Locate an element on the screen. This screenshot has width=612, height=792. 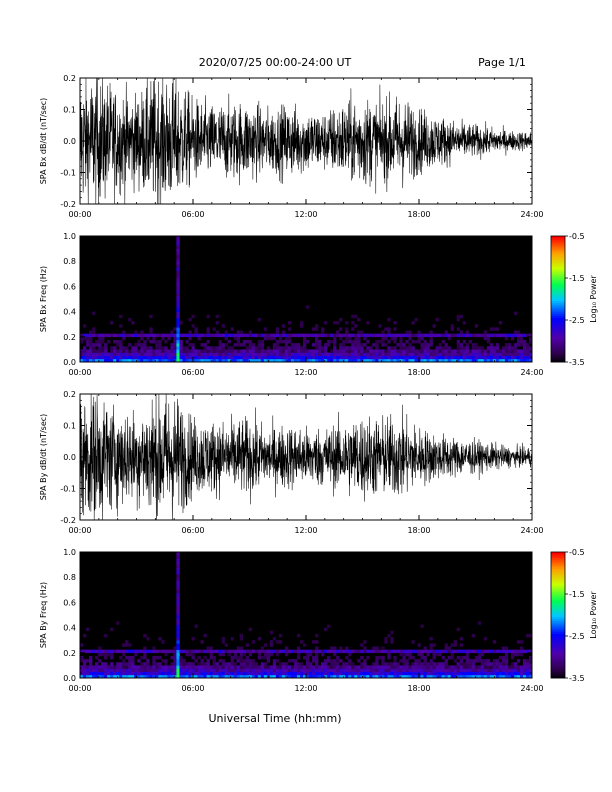
colorbar-tick-label: -1.5 is located at coordinates (577, 278).